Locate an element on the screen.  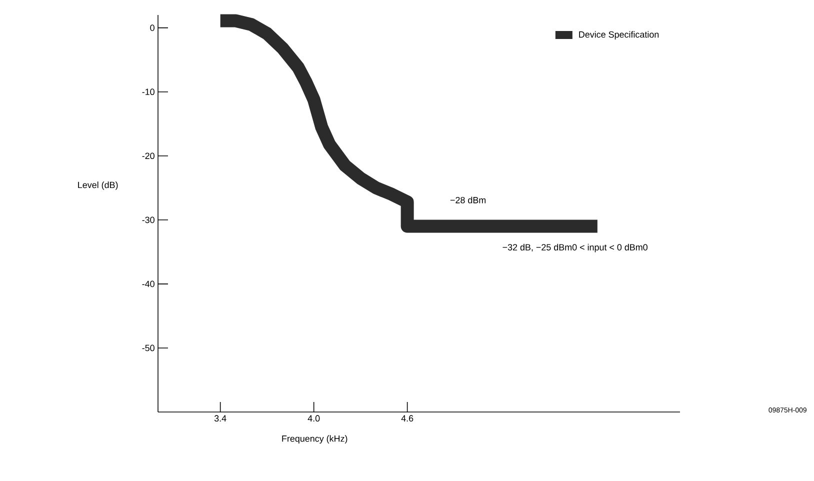
x-tick-label: 4.6 is located at coordinates (407, 418).